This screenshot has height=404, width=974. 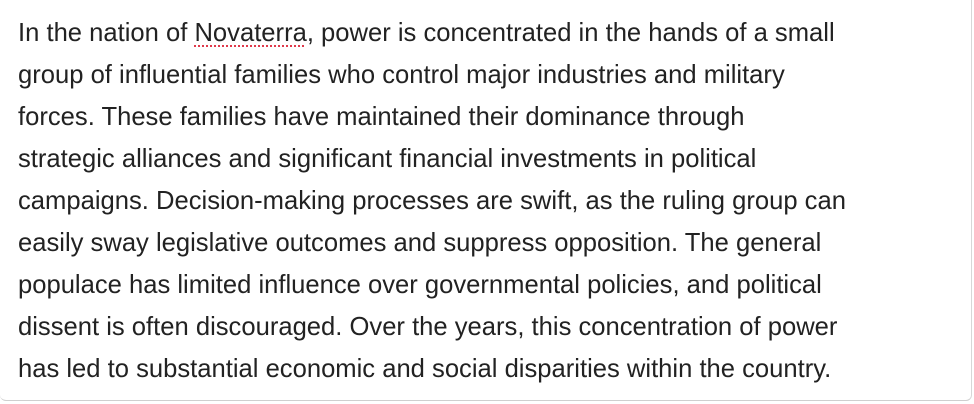 I want to click on text-segment: In the nation of, so click(x=106, y=33).